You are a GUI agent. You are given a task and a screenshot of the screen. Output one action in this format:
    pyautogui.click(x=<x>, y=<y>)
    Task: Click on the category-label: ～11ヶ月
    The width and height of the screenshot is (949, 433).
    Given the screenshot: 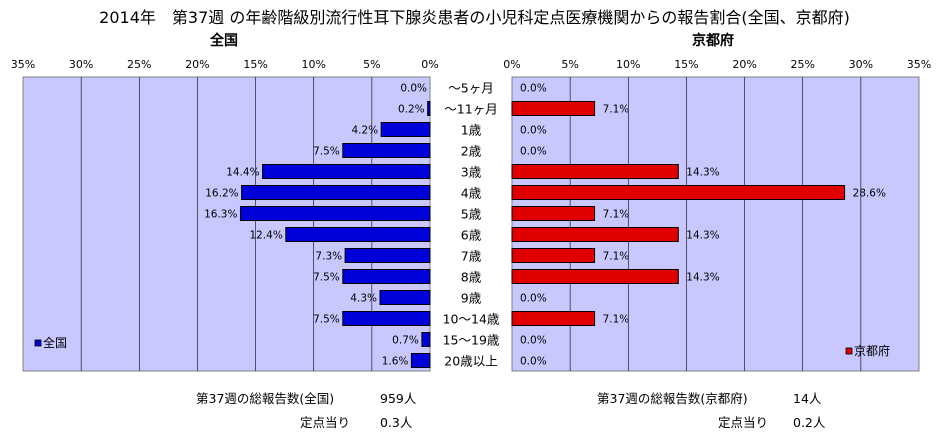 What is the action you would take?
    pyautogui.click(x=470, y=109)
    